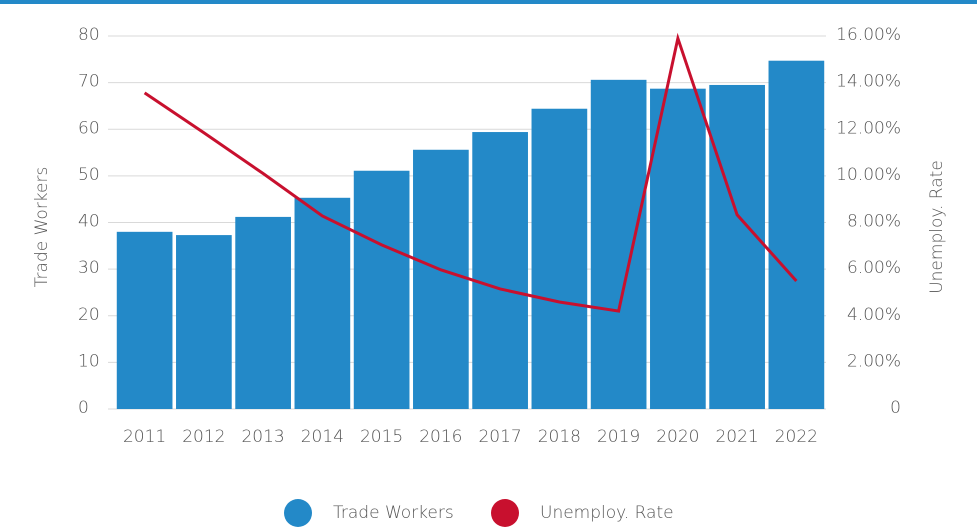  What do you see at coordinates (736, 437) in the screenshot?
I see `x-tick-label: 2021` at bounding box center [736, 437].